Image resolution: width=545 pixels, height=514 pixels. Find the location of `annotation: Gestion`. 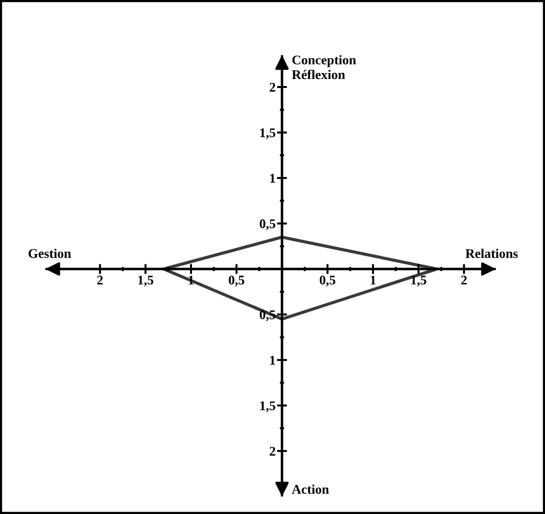

annotation: Gestion is located at coordinates (49, 253).